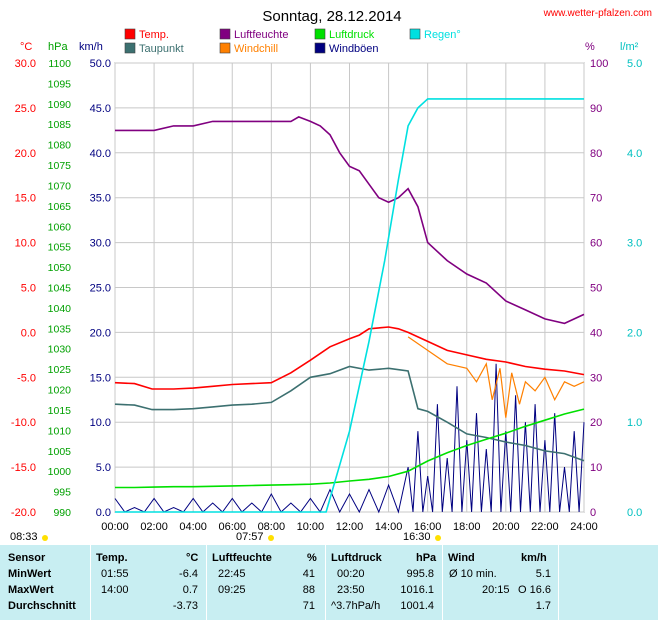  I want to click on wind-axis-tick: 15.0, so click(100, 378).